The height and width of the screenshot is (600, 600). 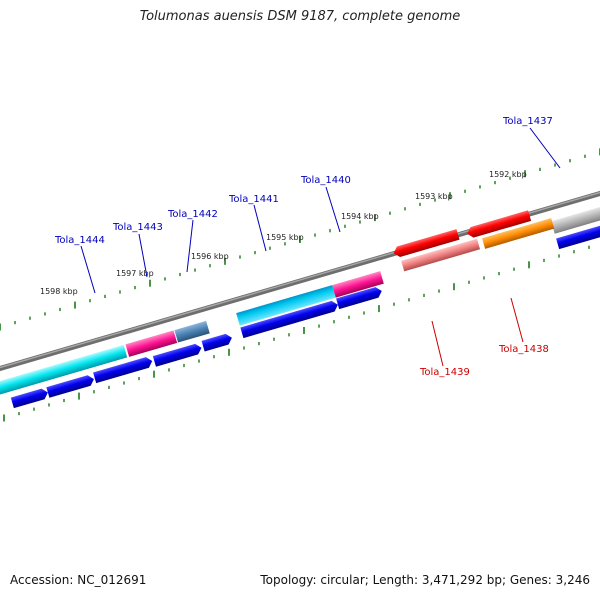 I want to click on gene-label-tola1440: Tola_1440, so click(x=325, y=180).